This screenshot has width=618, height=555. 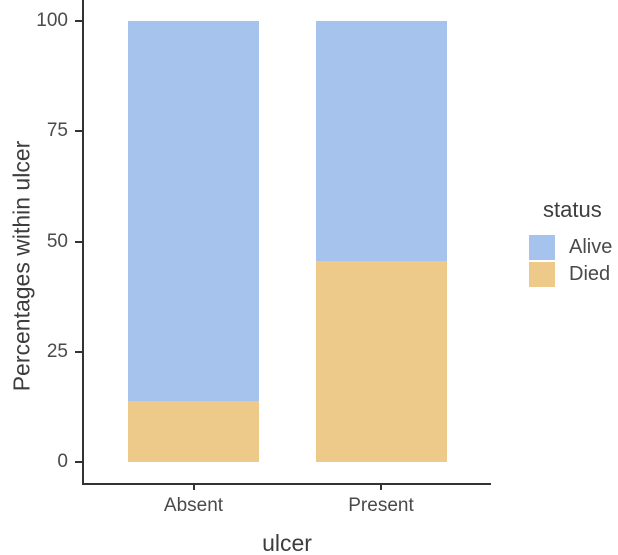 What do you see at coordinates (591, 247) in the screenshot?
I see `legend-label-alive: Alive` at bounding box center [591, 247].